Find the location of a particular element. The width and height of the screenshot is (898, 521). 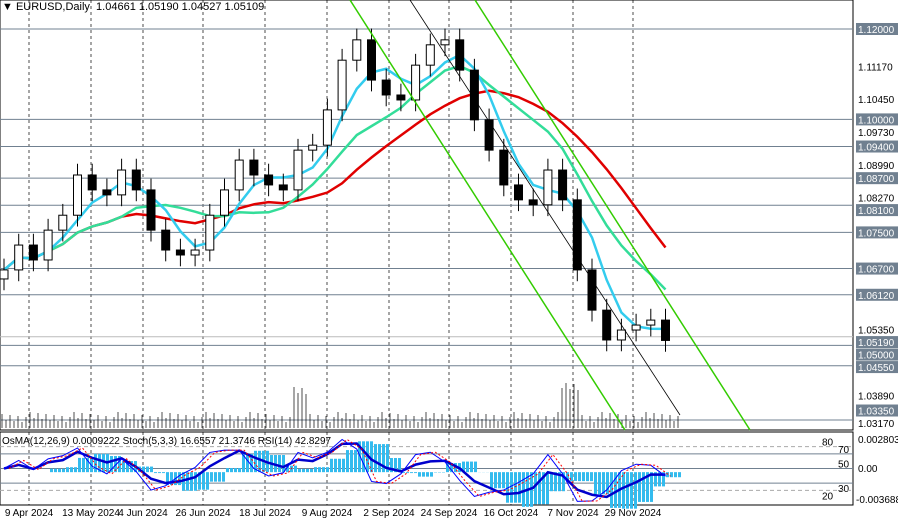

price-tick: 1.05350 is located at coordinates (876, 331).